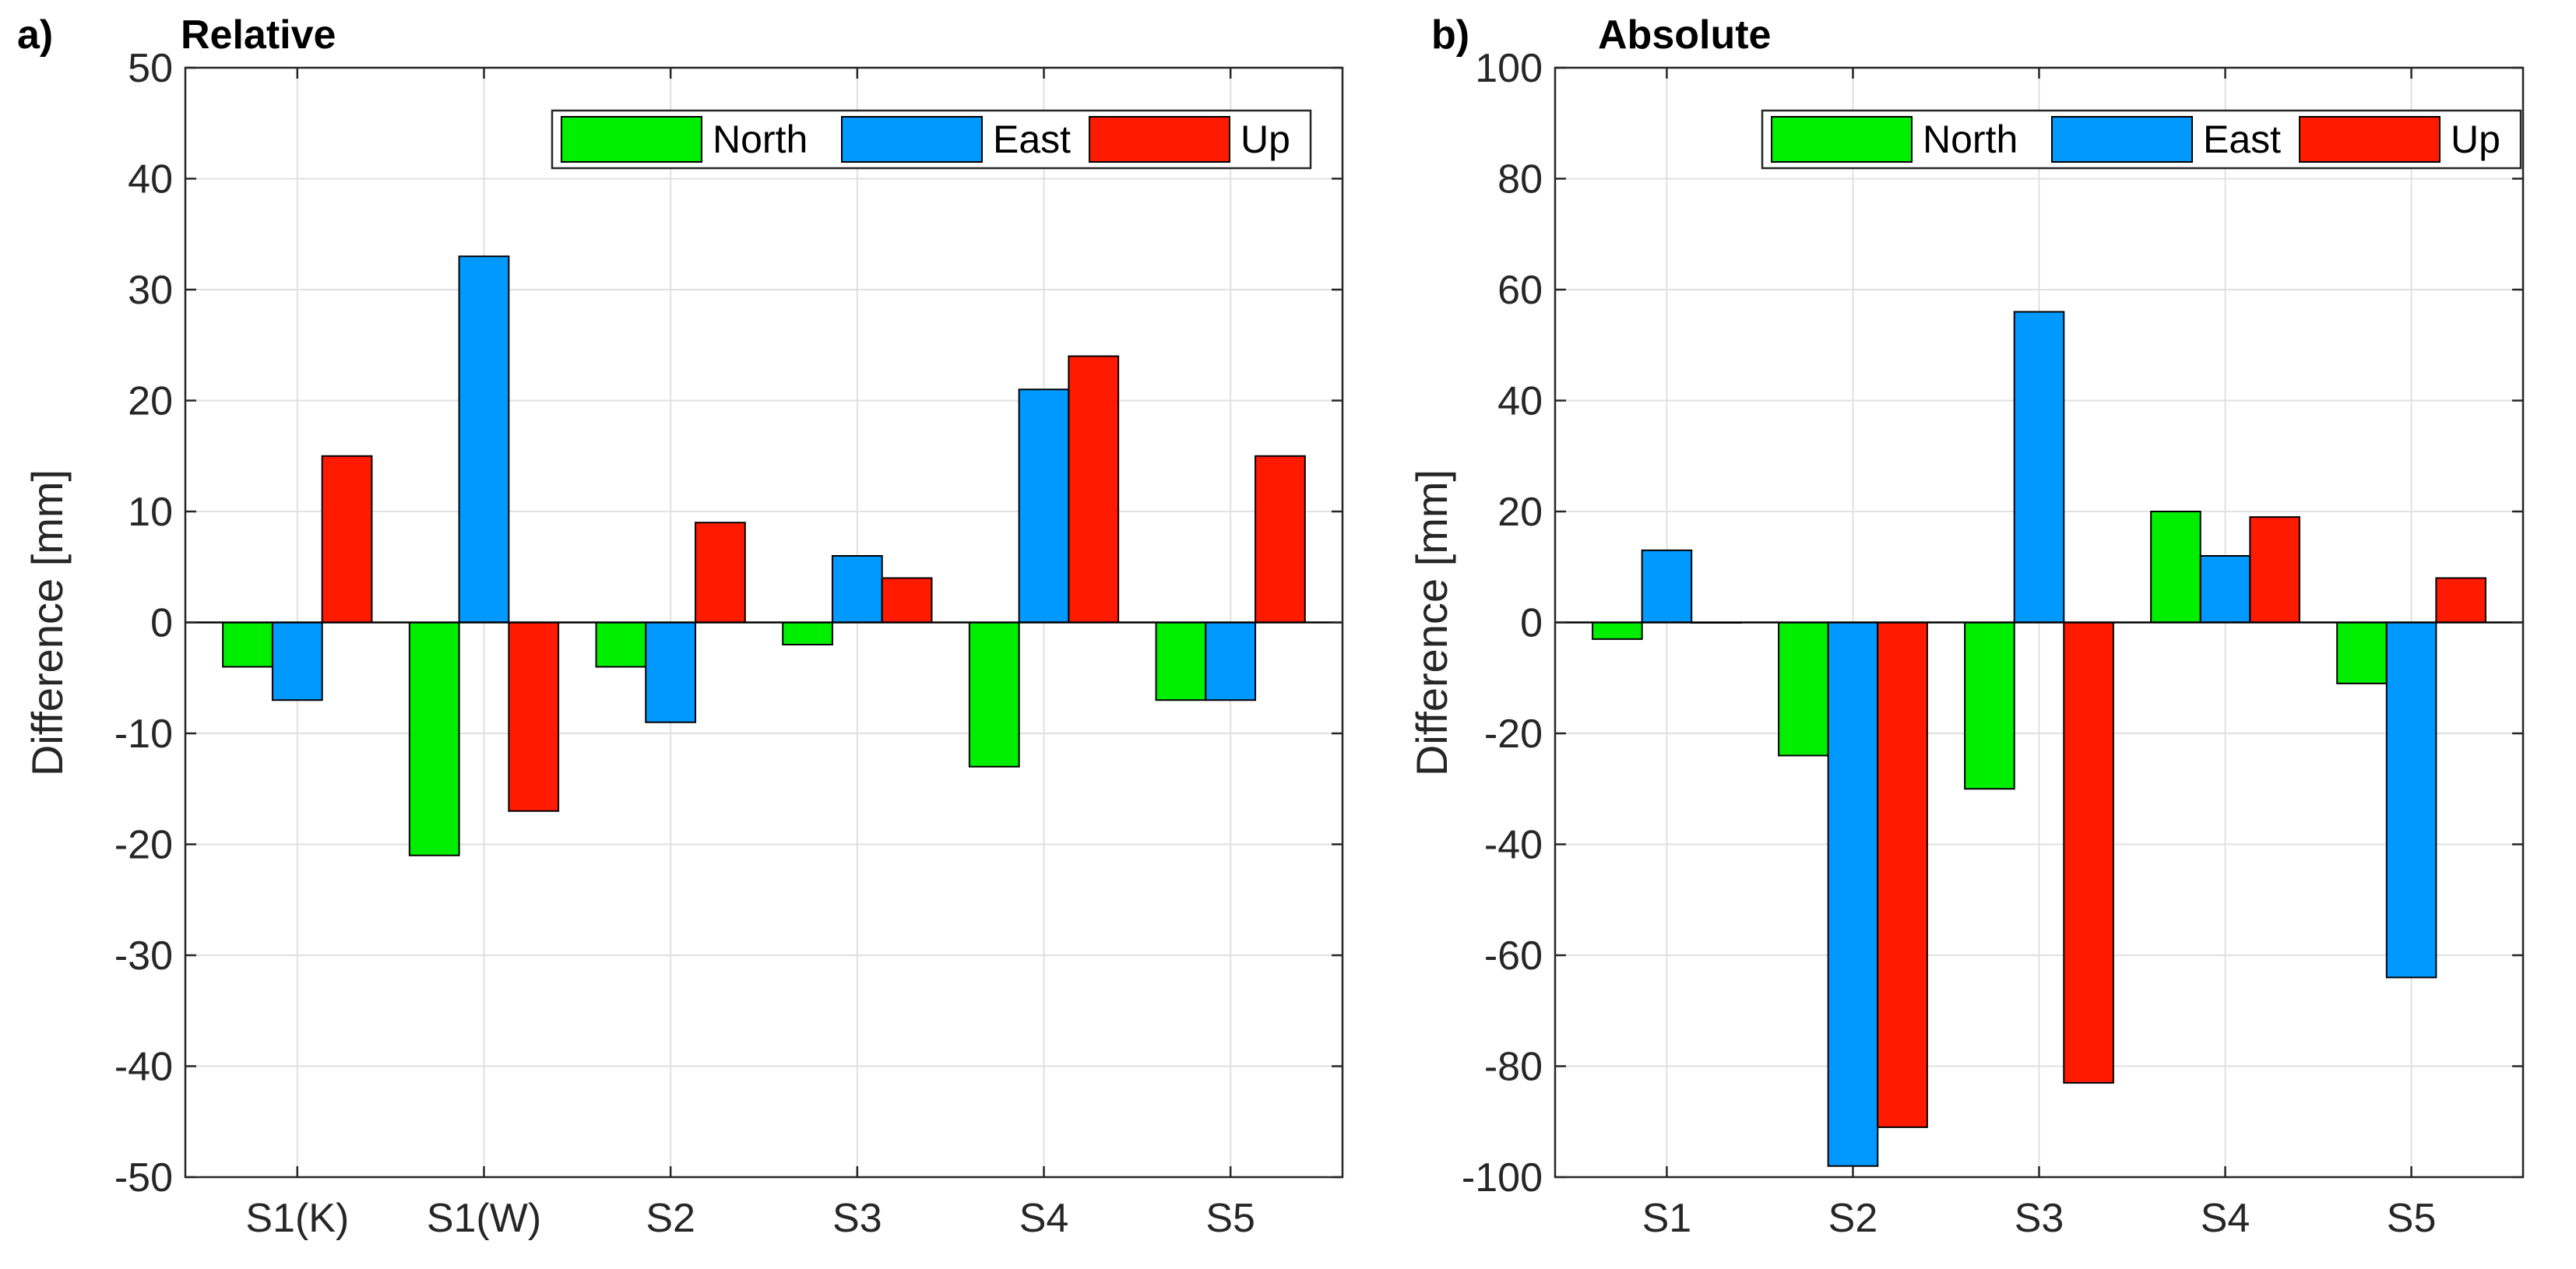 The image size is (2576, 1269). Describe the element at coordinates (1509, 68) in the screenshot. I see `y-tick-label: 100` at that location.